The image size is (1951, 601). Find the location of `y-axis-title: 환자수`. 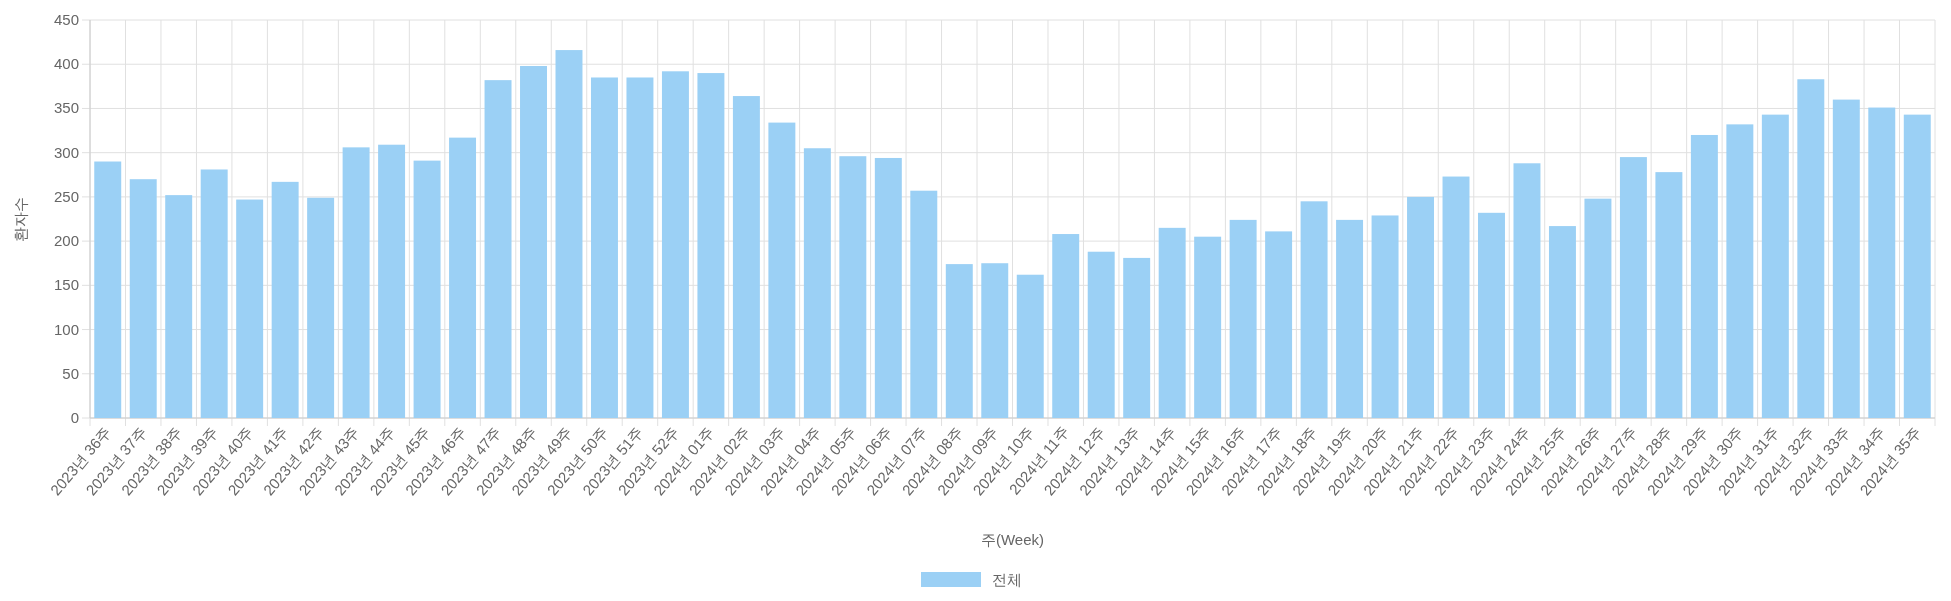

y-axis-title: 환자수 is located at coordinates (20, 219).